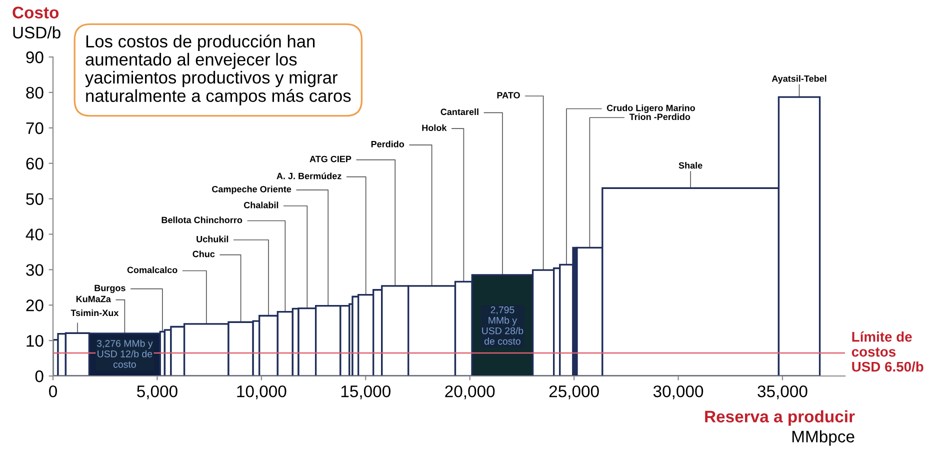  Describe the element at coordinates (35, 306) in the screenshot. I see `y-tick-label: 20` at that location.